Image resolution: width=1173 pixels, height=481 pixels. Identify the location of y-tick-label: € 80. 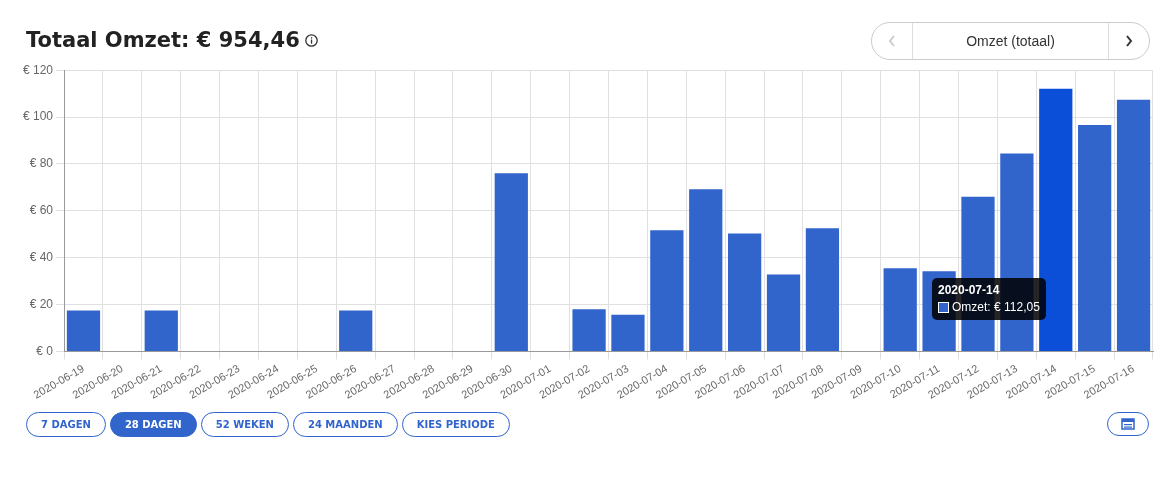
(41, 163).